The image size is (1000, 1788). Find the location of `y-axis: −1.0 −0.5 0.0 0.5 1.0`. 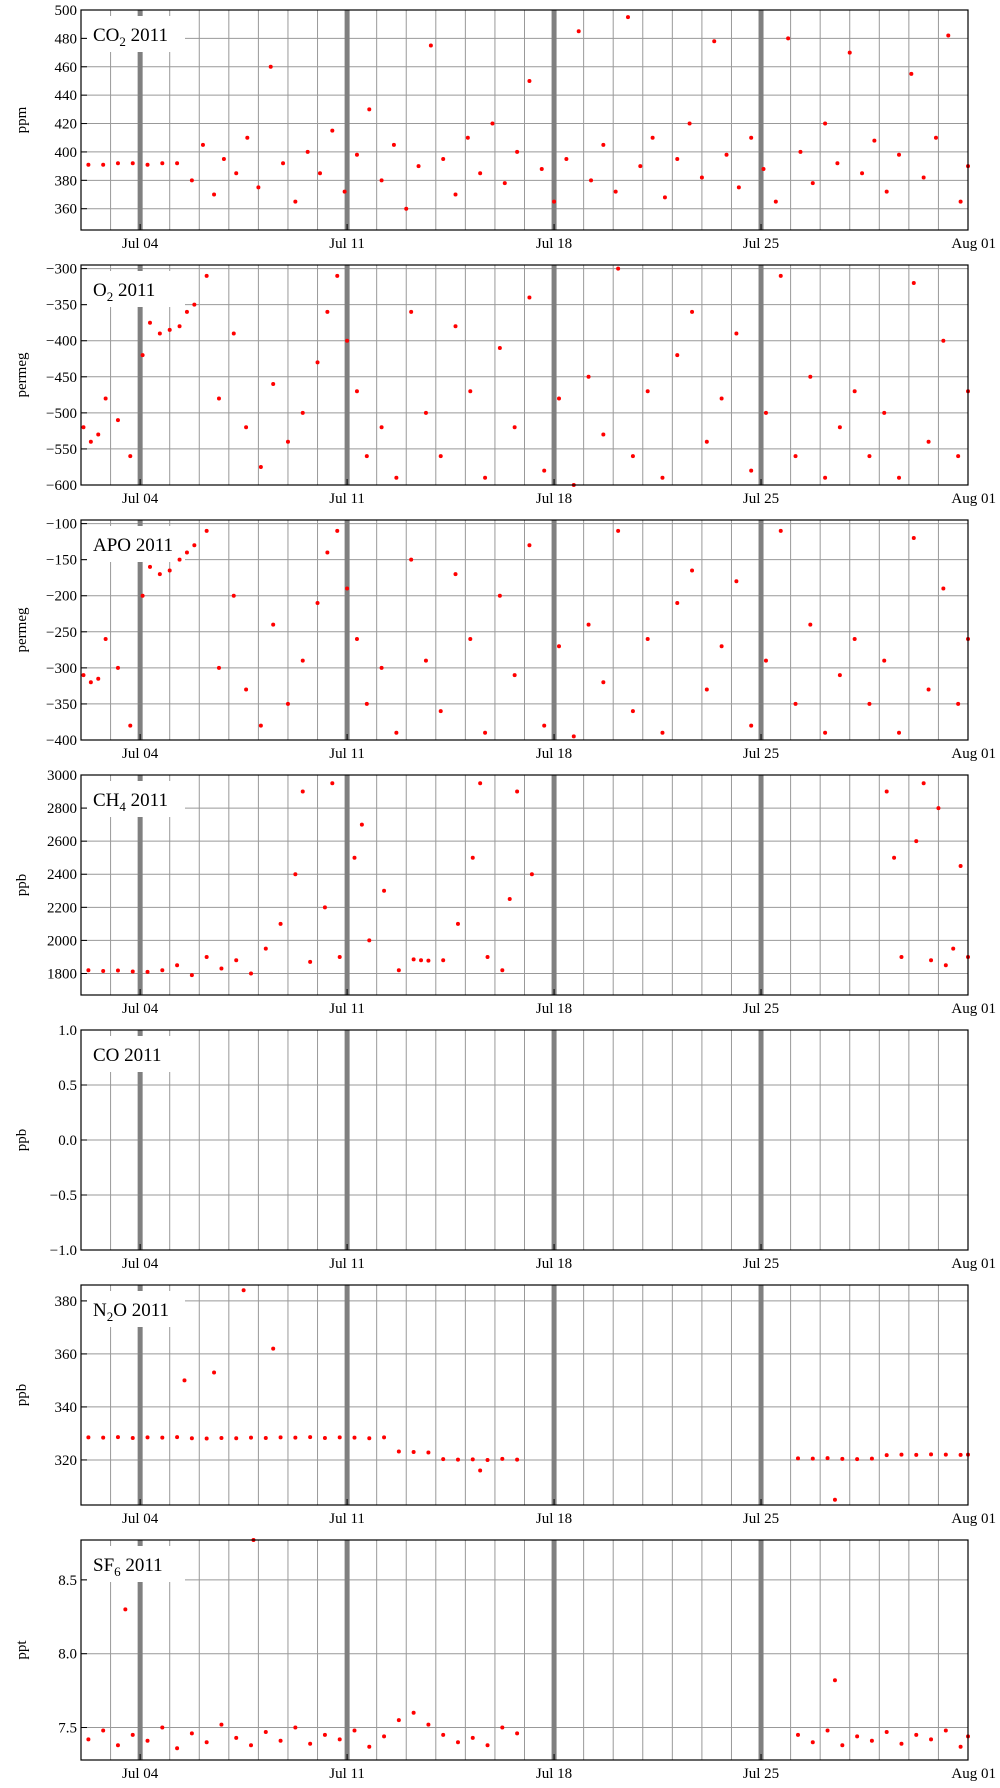

y-axis: −1.0 −0.5 0.0 0.5 1.0 is located at coordinates (68, 1141).